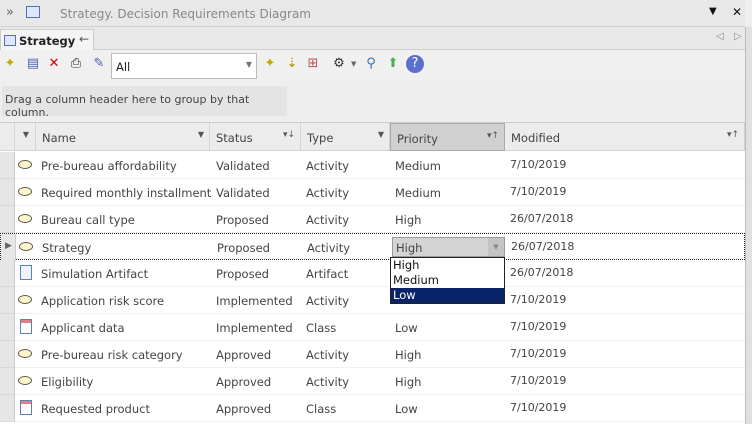 The image size is (752, 424). I want to click on tab-label: Strategy, so click(47, 41).